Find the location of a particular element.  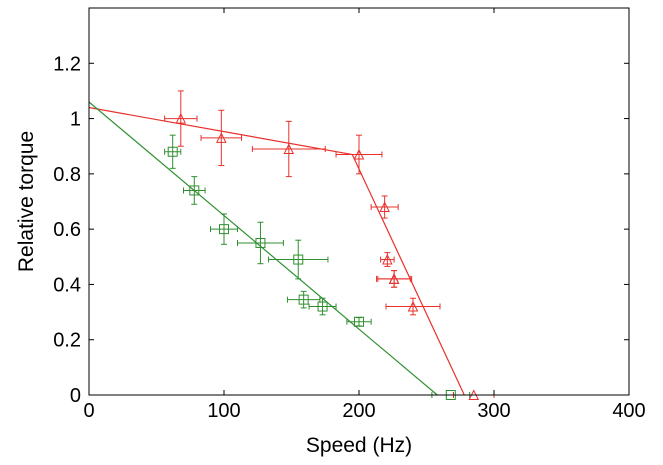

x-tick-label: 300 is located at coordinates (493, 411).